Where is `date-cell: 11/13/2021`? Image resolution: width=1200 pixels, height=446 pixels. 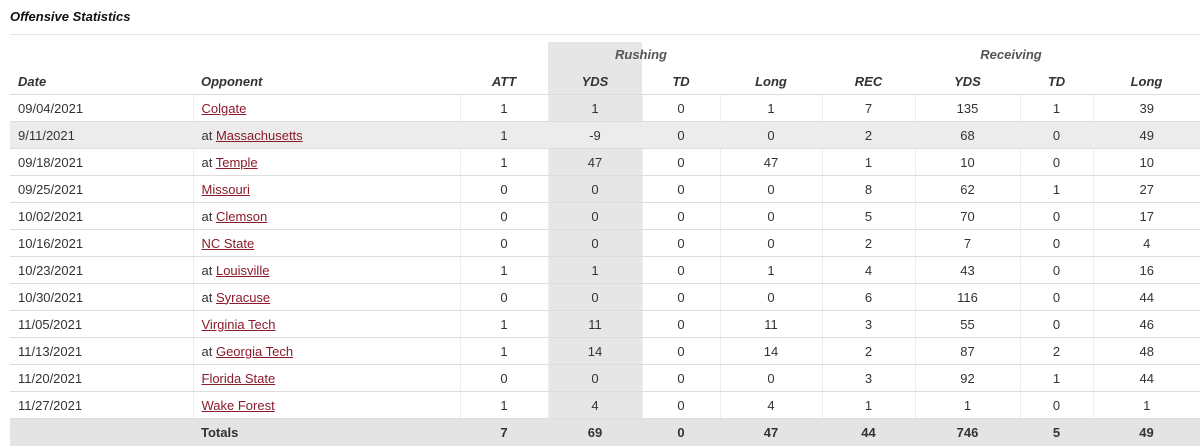 date-cell: 11/13/2021 is located at coordinates (101, 351).